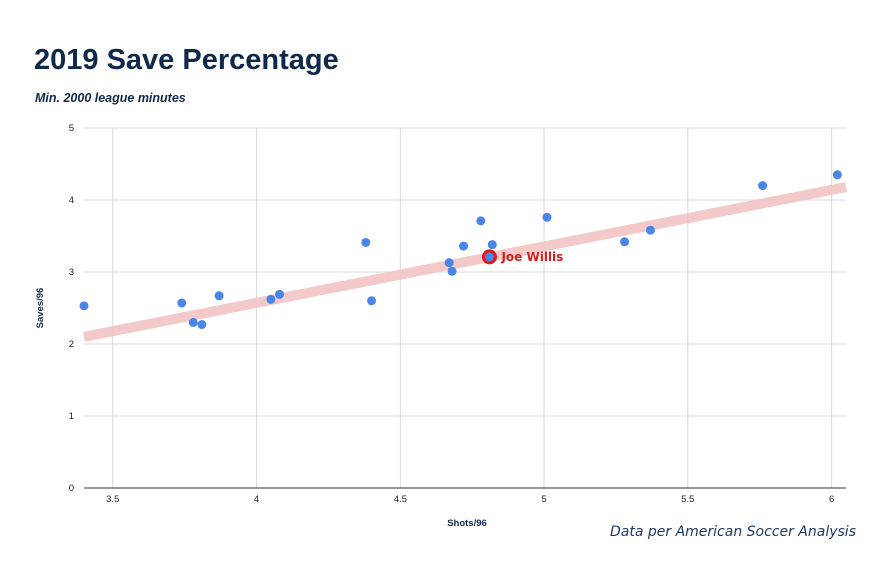 The height and width of the screenshot is (562, 894). What do you see at coordinates (543, 499) in the screenshot?
I see `x-tick-label: 5` at bounding box center [543, 499].